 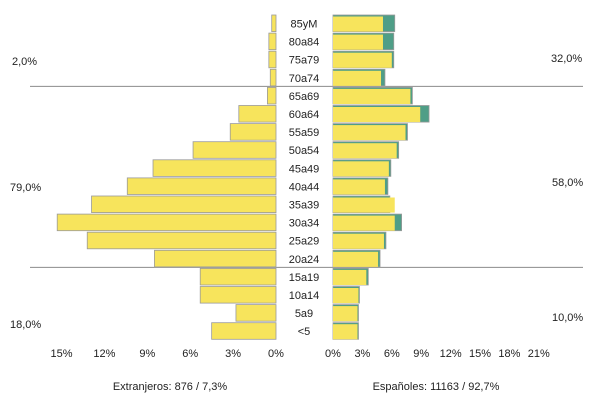 I want to click on left-tick-3: 3%, so click(x=233, y=354).